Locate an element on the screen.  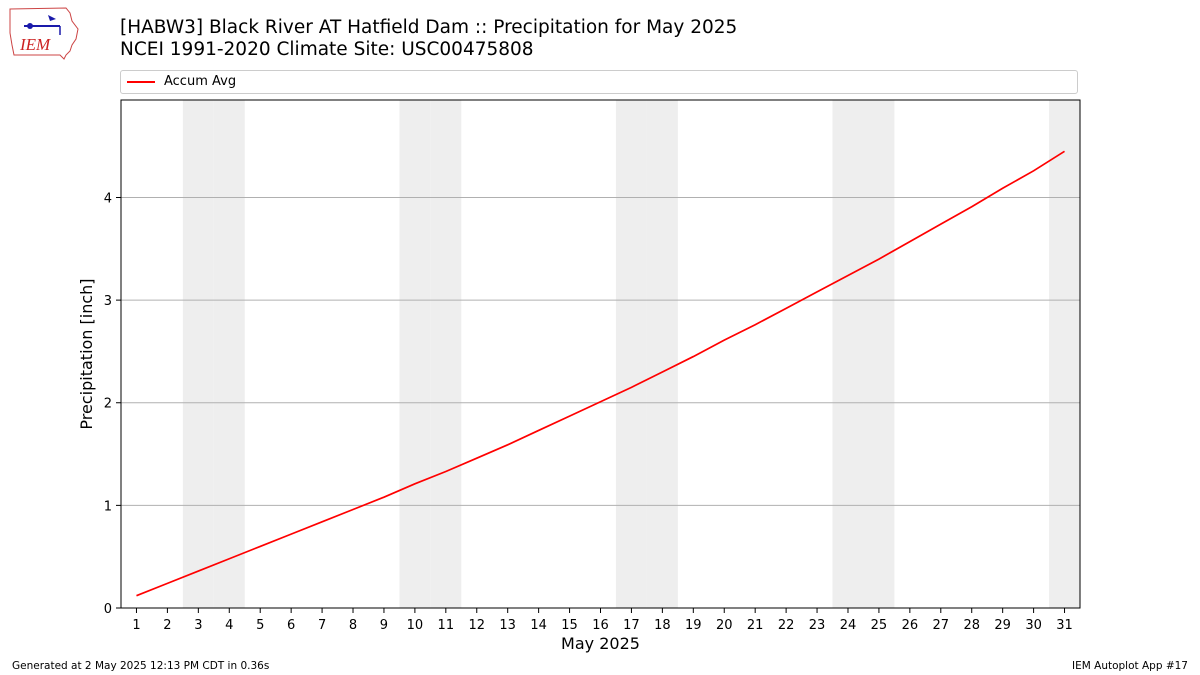
x-axis-label: May 2025 is located at coordinates (600, 643).